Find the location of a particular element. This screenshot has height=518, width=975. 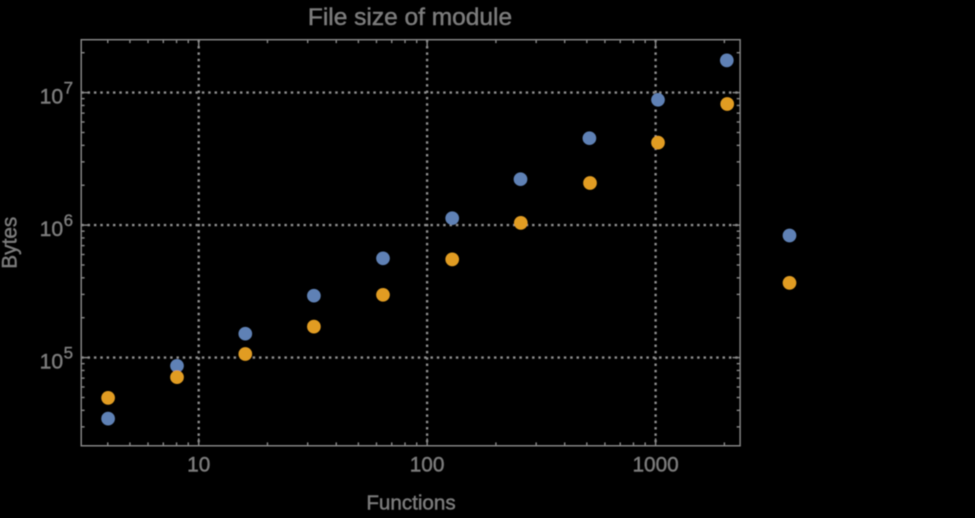

svg-text: 6 is located at coordinates (68, 220).